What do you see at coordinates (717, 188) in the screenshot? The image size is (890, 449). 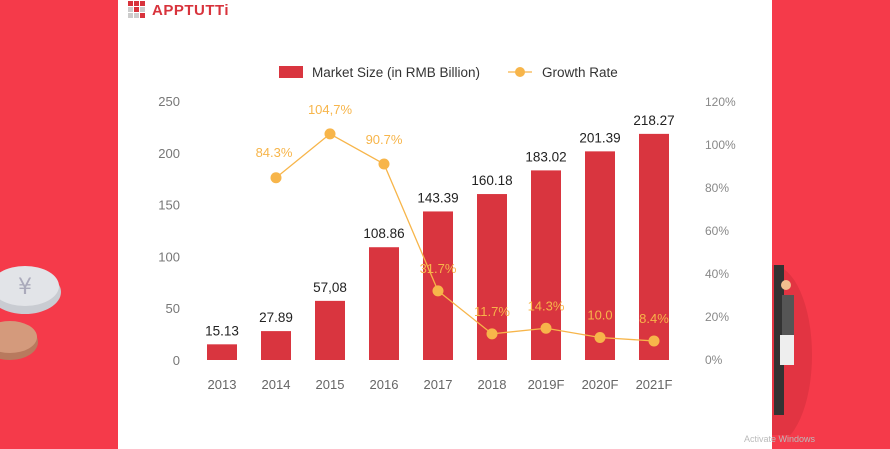 I see `y2-tick-label: 80%` at bounding box center [717, 188].